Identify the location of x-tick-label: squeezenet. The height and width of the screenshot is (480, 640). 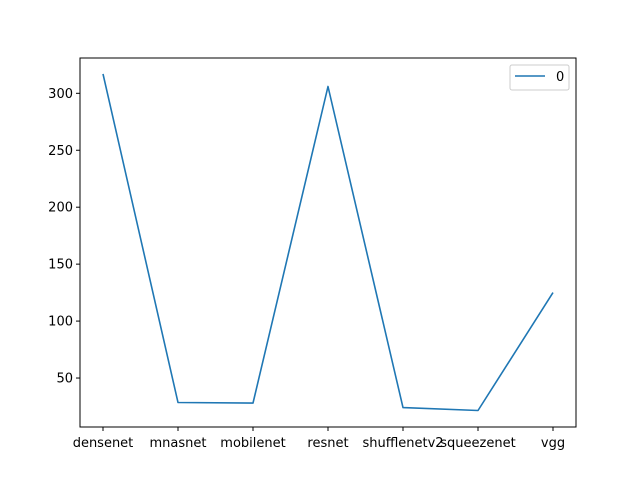
(477, 443).